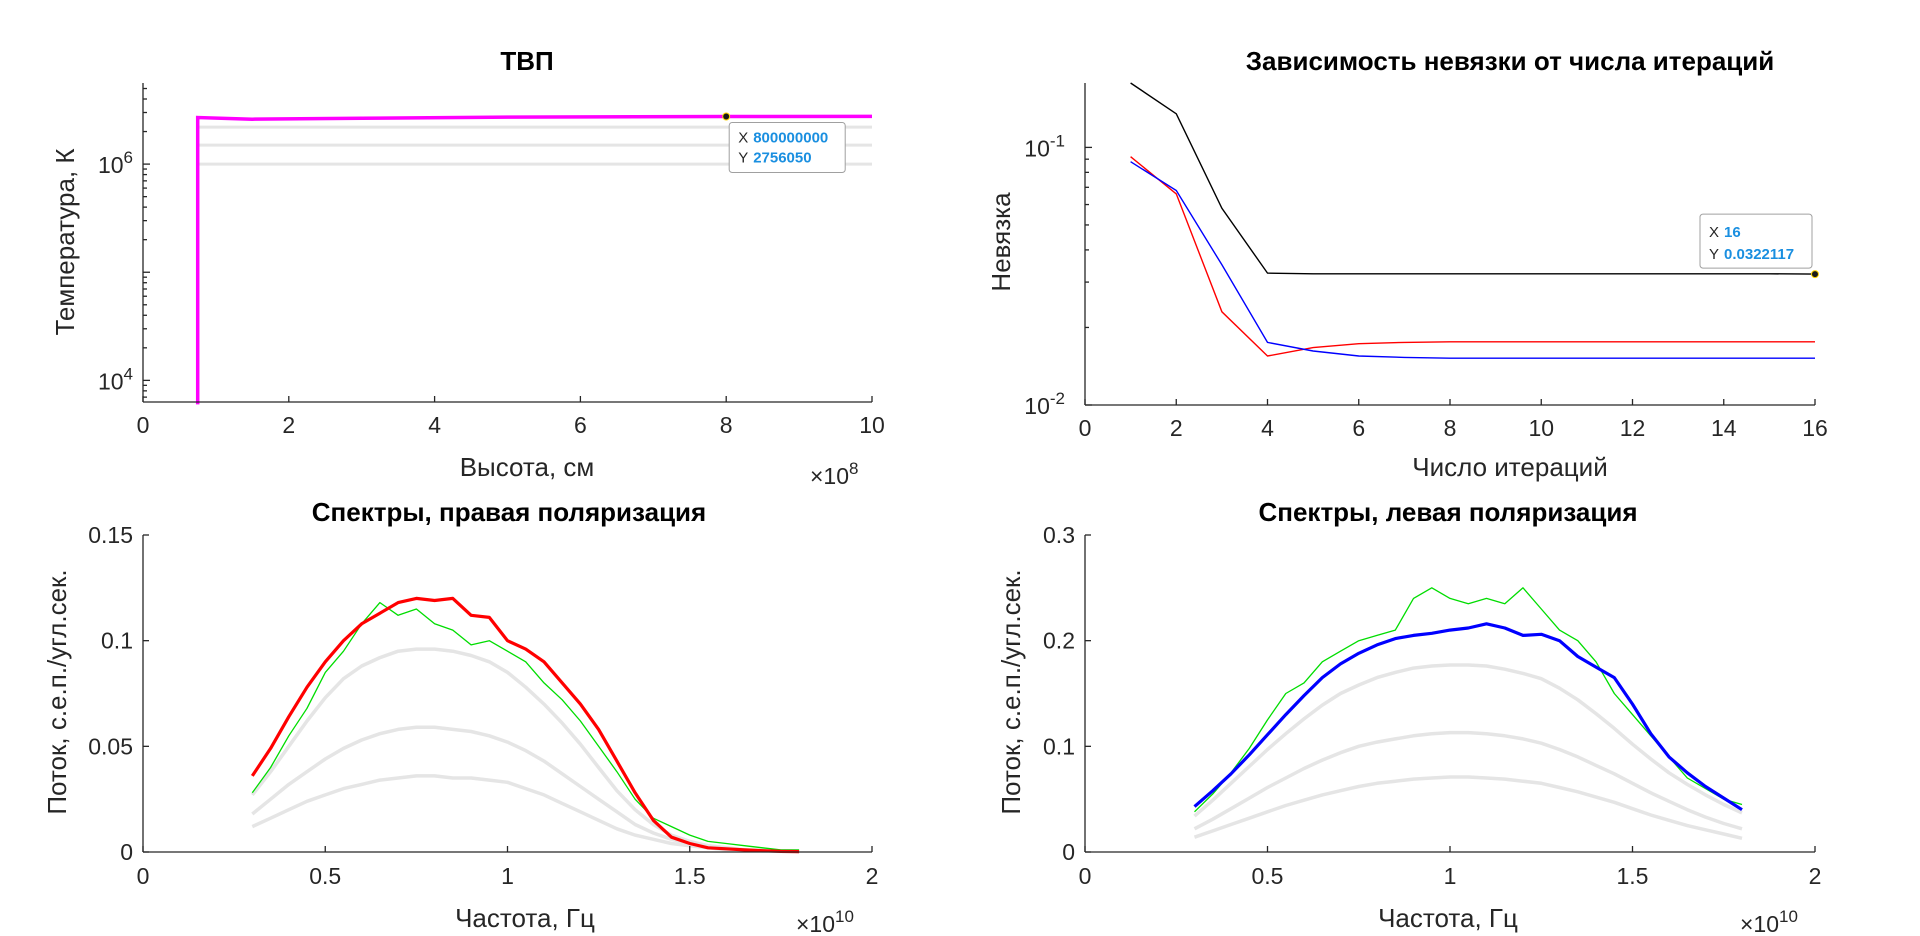  I want to click on y-axis-label: Температура, К, so click(65, 241).